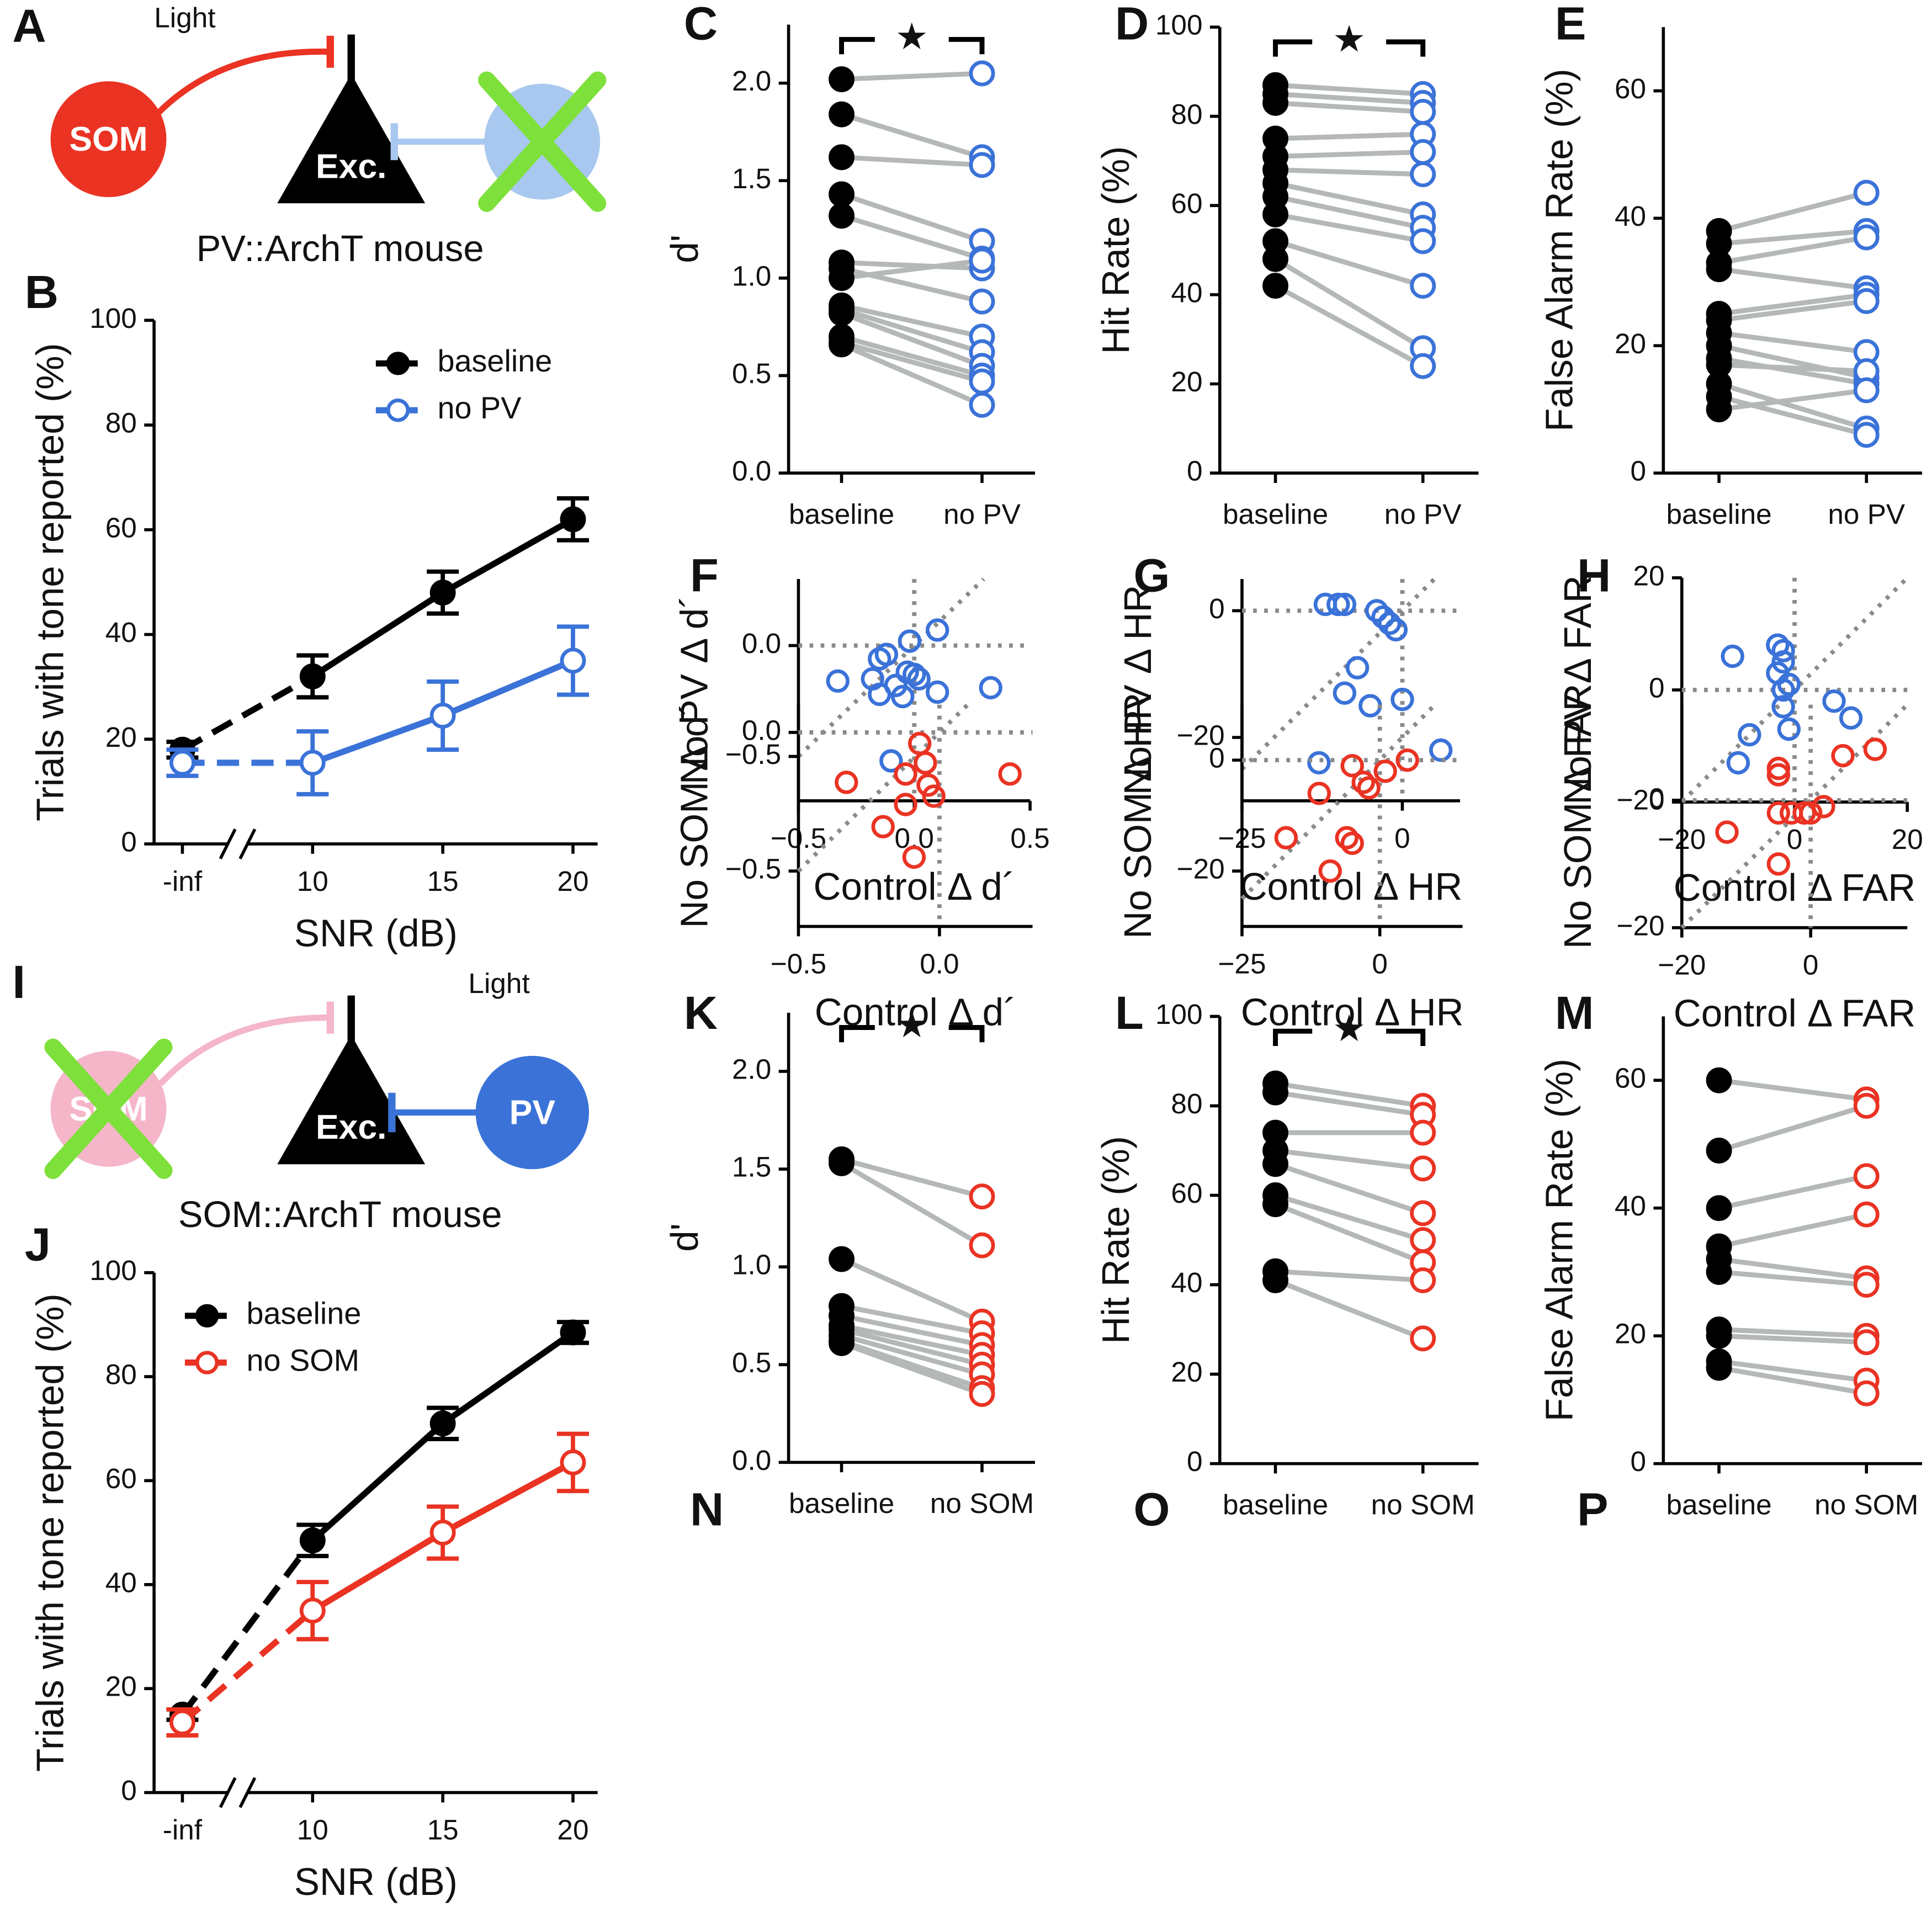  I want to click on y-tick-label: 0.0, so click(752, 471).